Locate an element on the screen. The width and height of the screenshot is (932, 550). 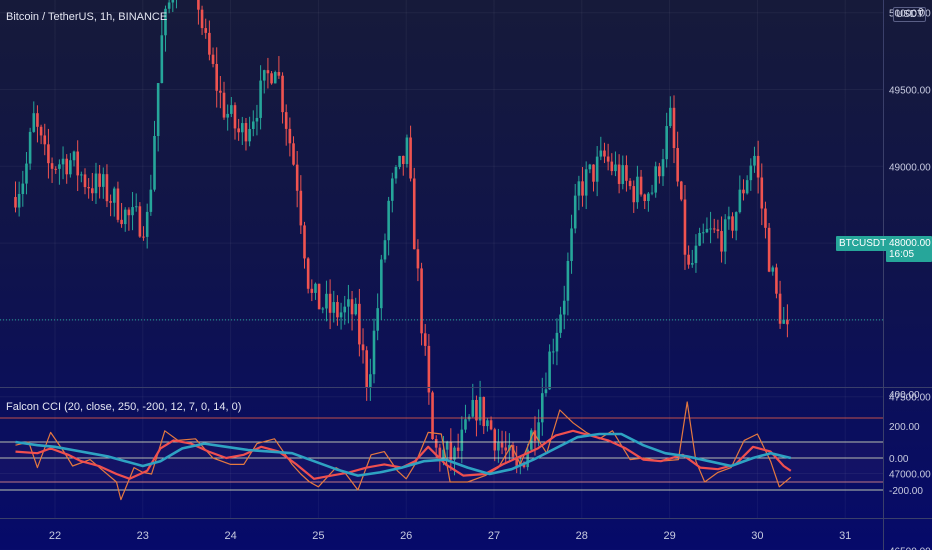
price-tick: 47000.00 is located at coordinates (910, 475).